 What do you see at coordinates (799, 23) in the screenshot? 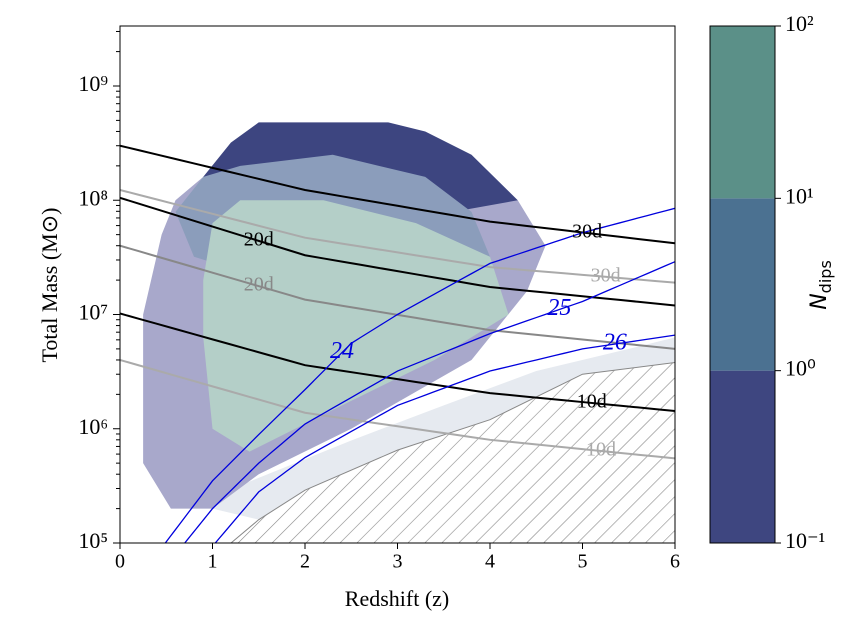
I see `colorbar-tick-label: 10²` at bounding box center [799, 23].